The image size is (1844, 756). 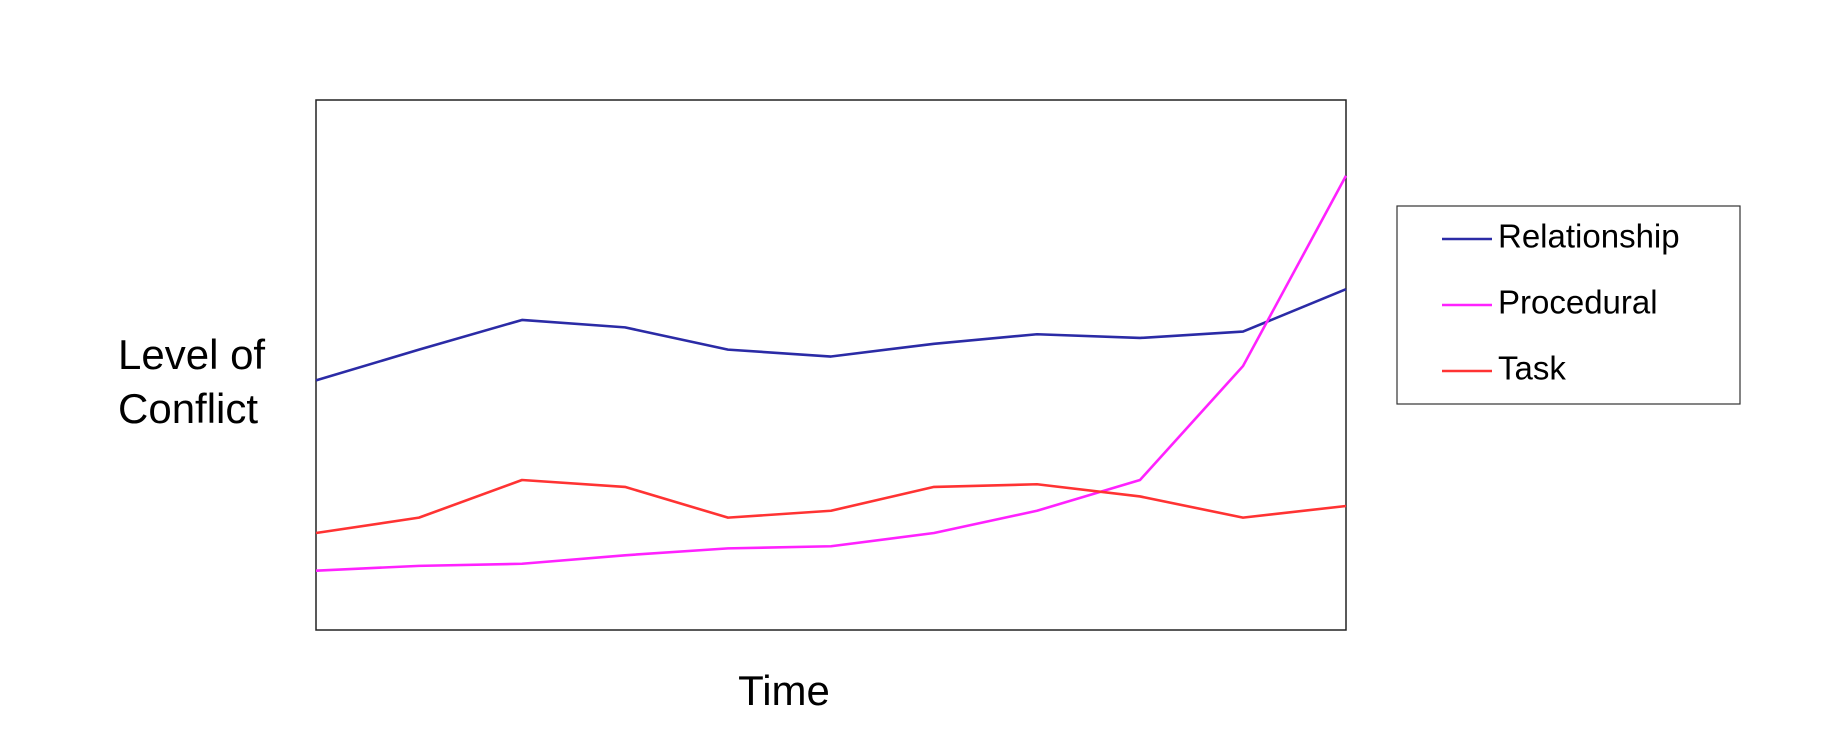 What do you see at coordinates (1578, 302) in the screenshot?
I see `legend-label: Procedural` at bounding box center [1578, 302].